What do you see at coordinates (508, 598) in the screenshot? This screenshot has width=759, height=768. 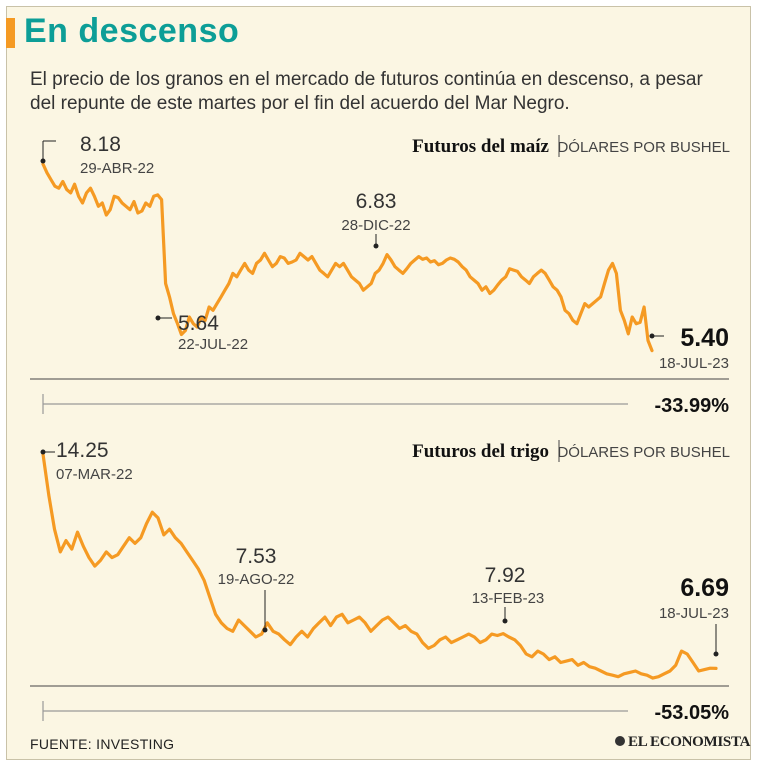 I see `wheat-mid2-date: 13-FEB-23` at bounding box center [508, 598].